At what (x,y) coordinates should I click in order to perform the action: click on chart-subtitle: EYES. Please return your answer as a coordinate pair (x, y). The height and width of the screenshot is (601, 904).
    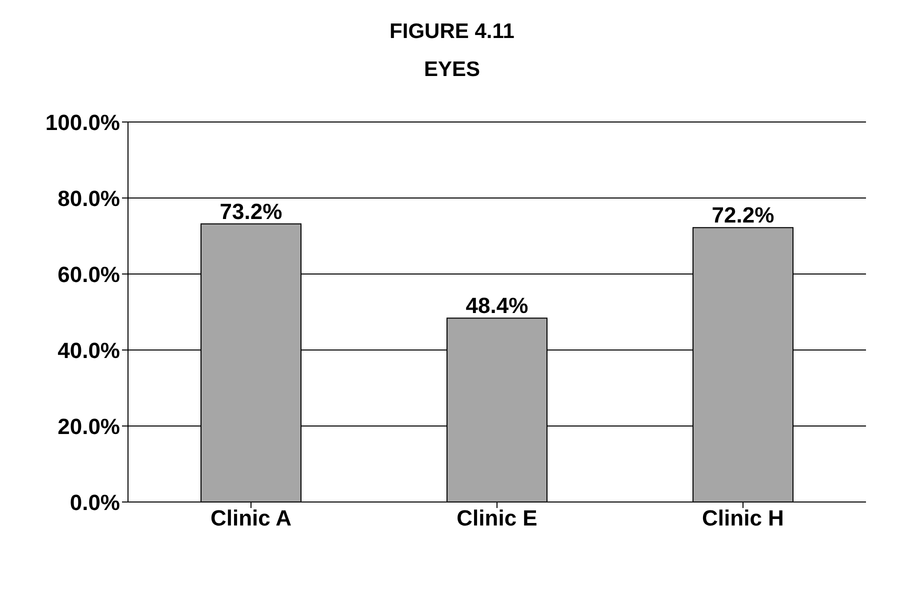
    Looking at the image, I should click on (452, 69).